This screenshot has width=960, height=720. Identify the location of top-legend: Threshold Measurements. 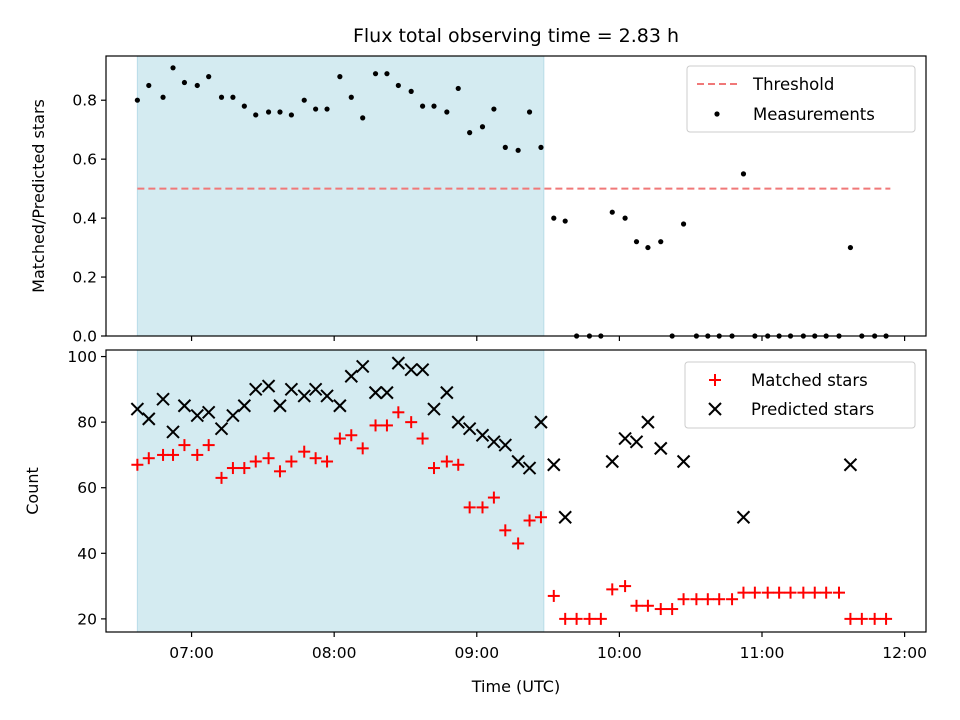
(801, 99).